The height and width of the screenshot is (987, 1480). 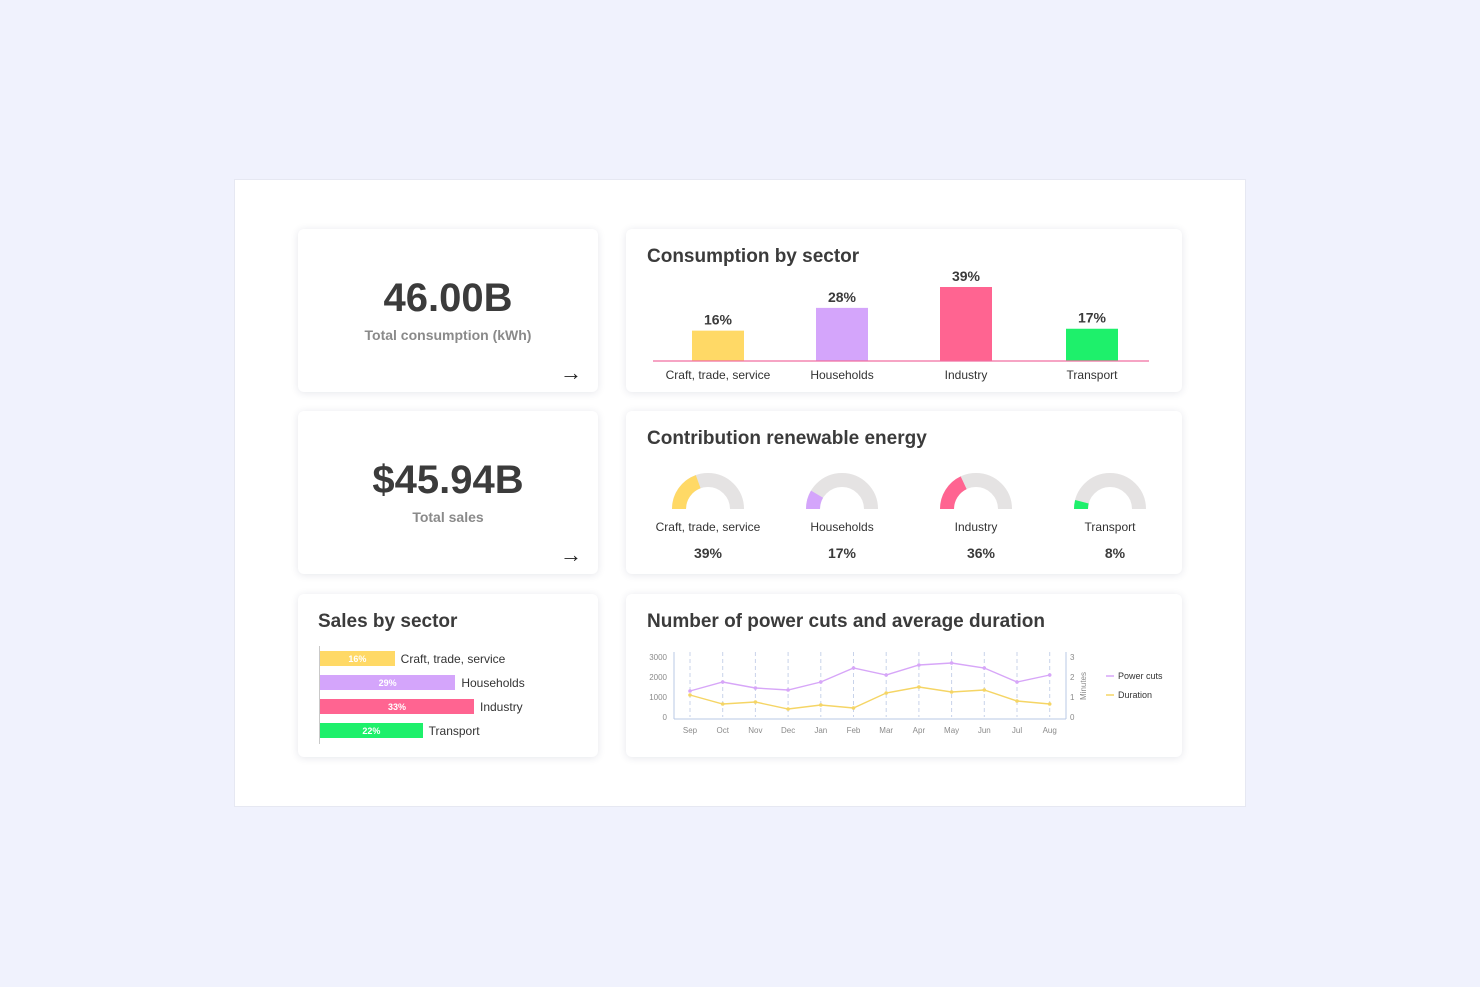 What do you see at coordinates (869, 698) in the screenshot?
I see `duration-line` at bounding box center [869, 698].